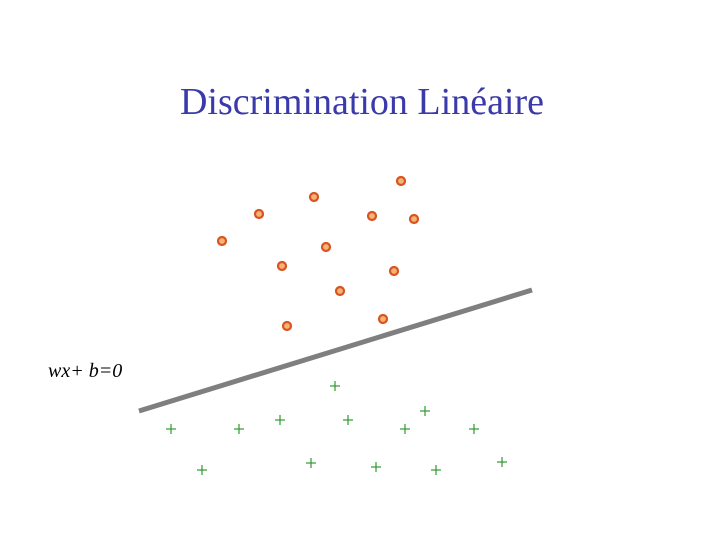 The height and width of the screenshot is (540, 720). What do you see at coordinates (318, 253) in the screenshot?
I see `class-a-points` at bounding box center [318, 253].